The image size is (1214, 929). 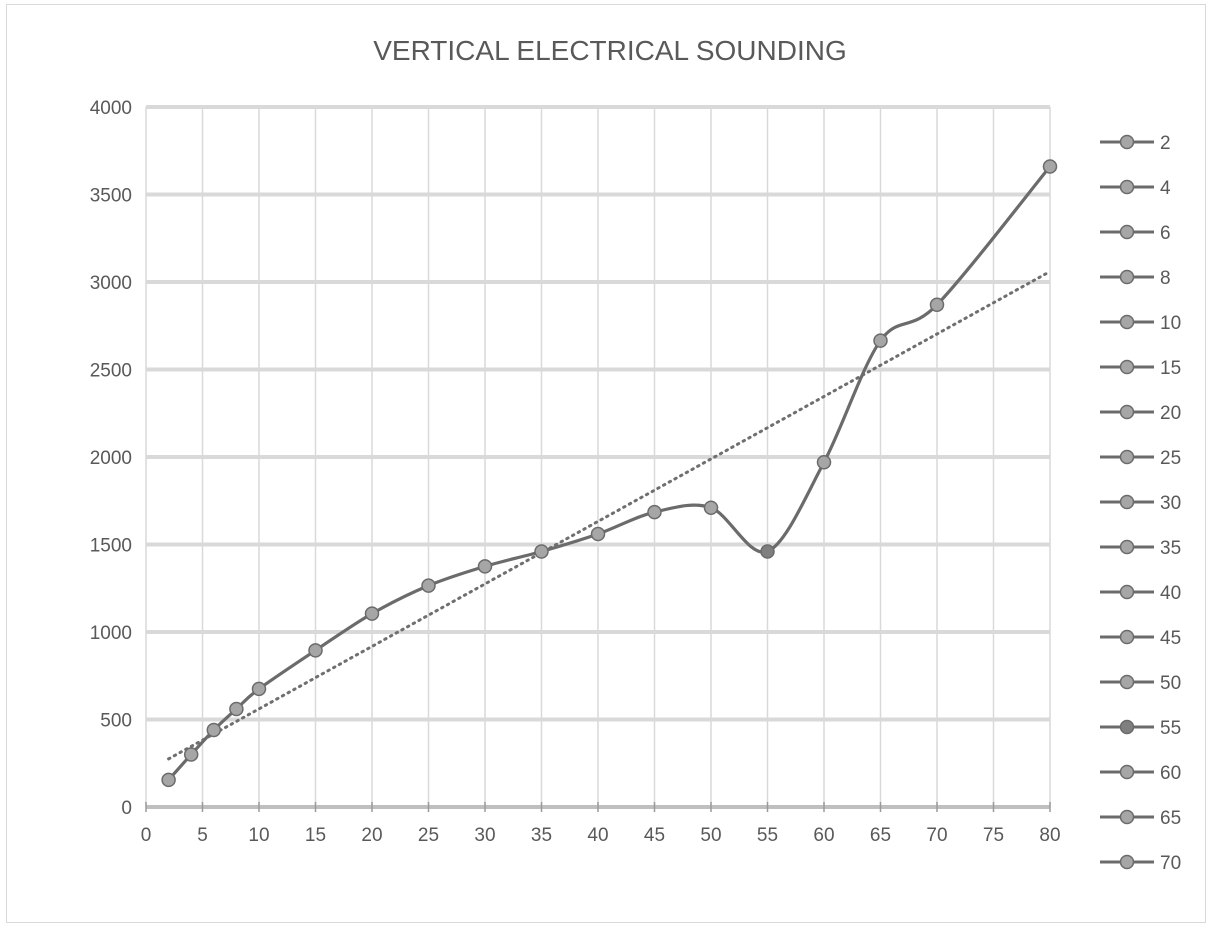 I want to click on y-tick-label: 2000, so click(x=111, y=458).